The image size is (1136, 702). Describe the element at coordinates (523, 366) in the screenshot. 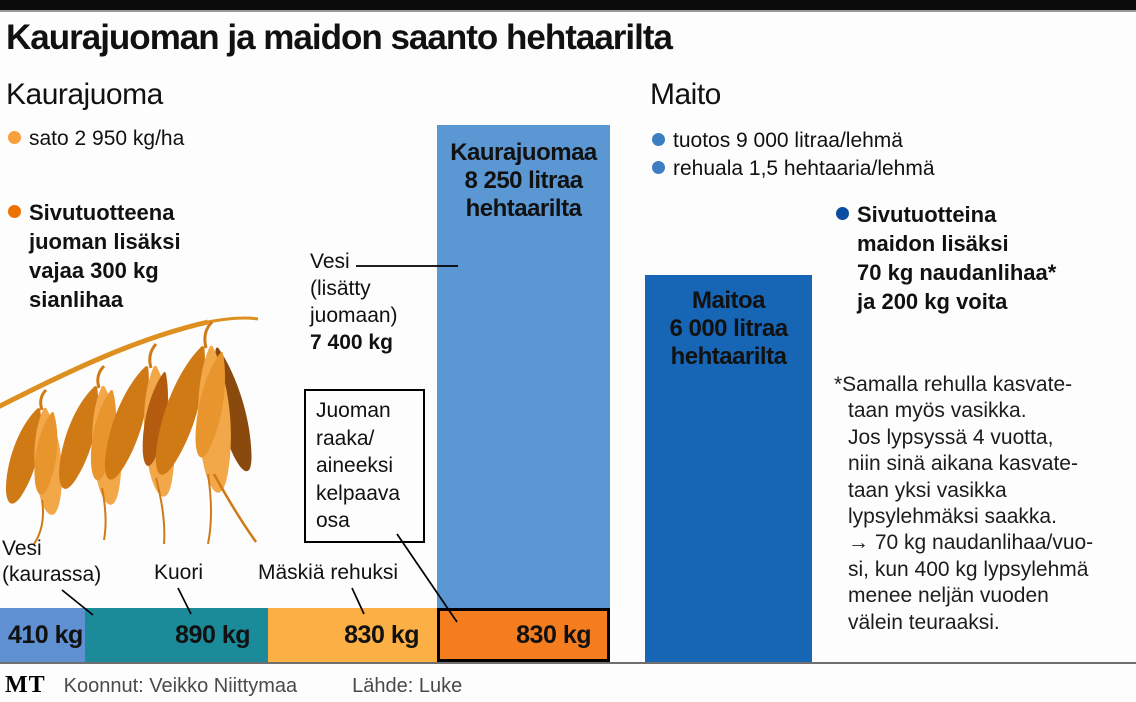

I see `oat-drink-bar: Kaurajuomaa 8 250 litraa hehtaarilta` at that location.